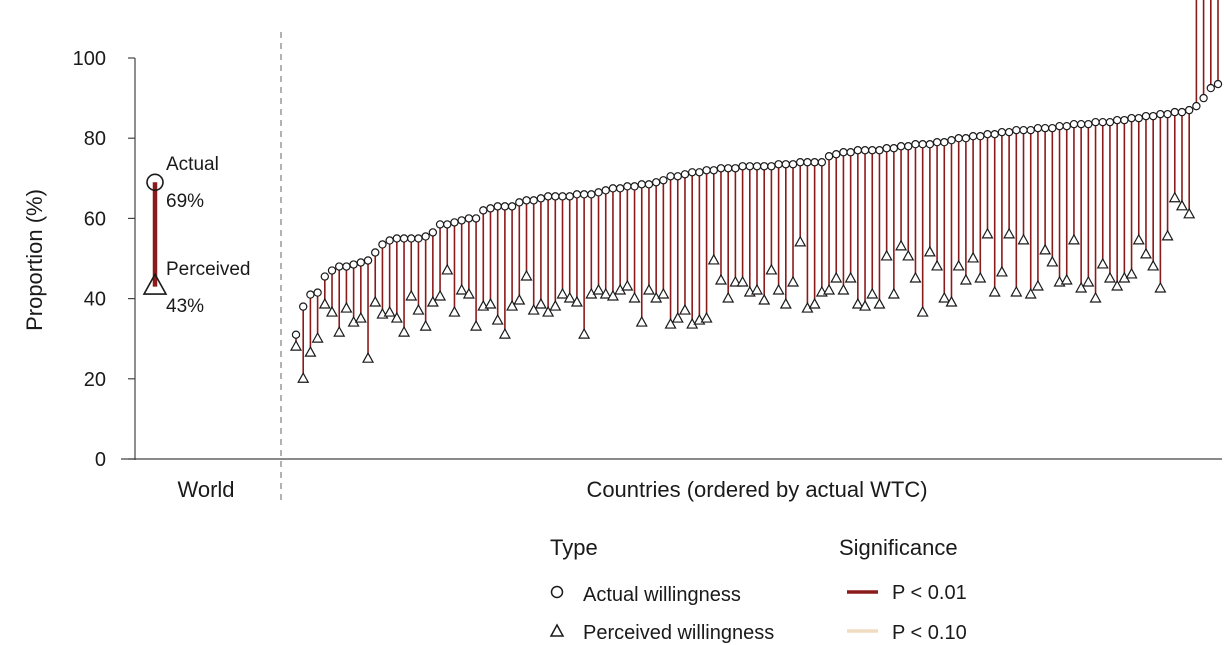 This screenshot has width=1224, height=645. What do you see at coordinates (95, 300) in the screenshot?
I see `y-tick-label: 40` at bounding box center [95, 300].